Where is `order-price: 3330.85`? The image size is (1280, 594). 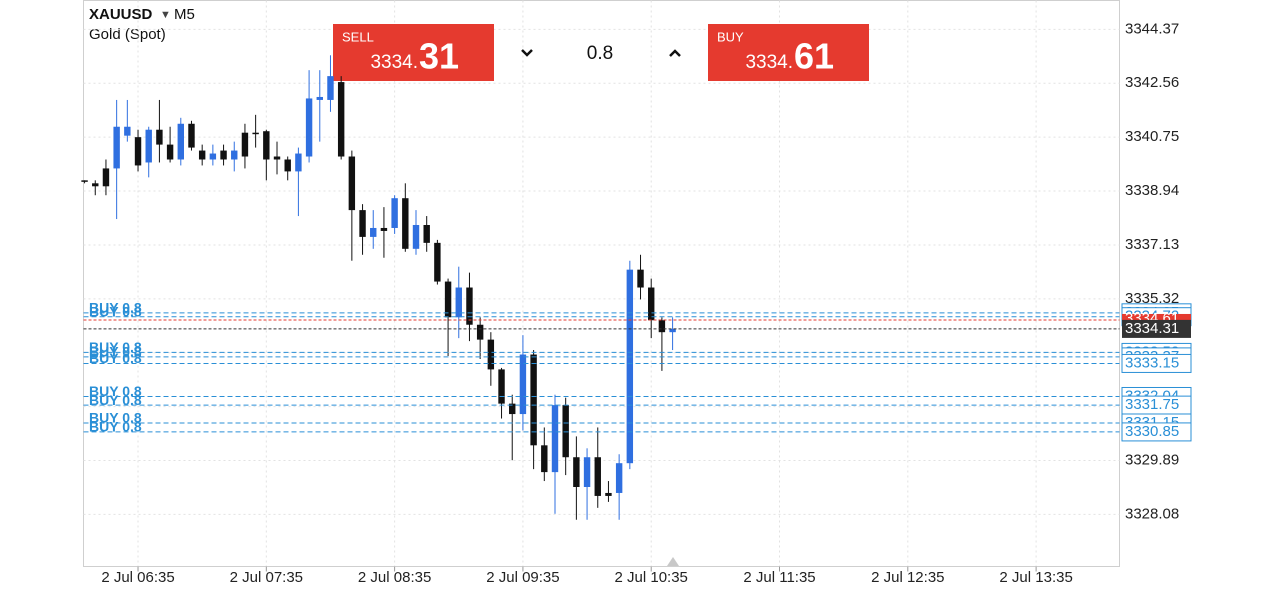
order-price: 3330.85 is located at coordinates (1152, 431).